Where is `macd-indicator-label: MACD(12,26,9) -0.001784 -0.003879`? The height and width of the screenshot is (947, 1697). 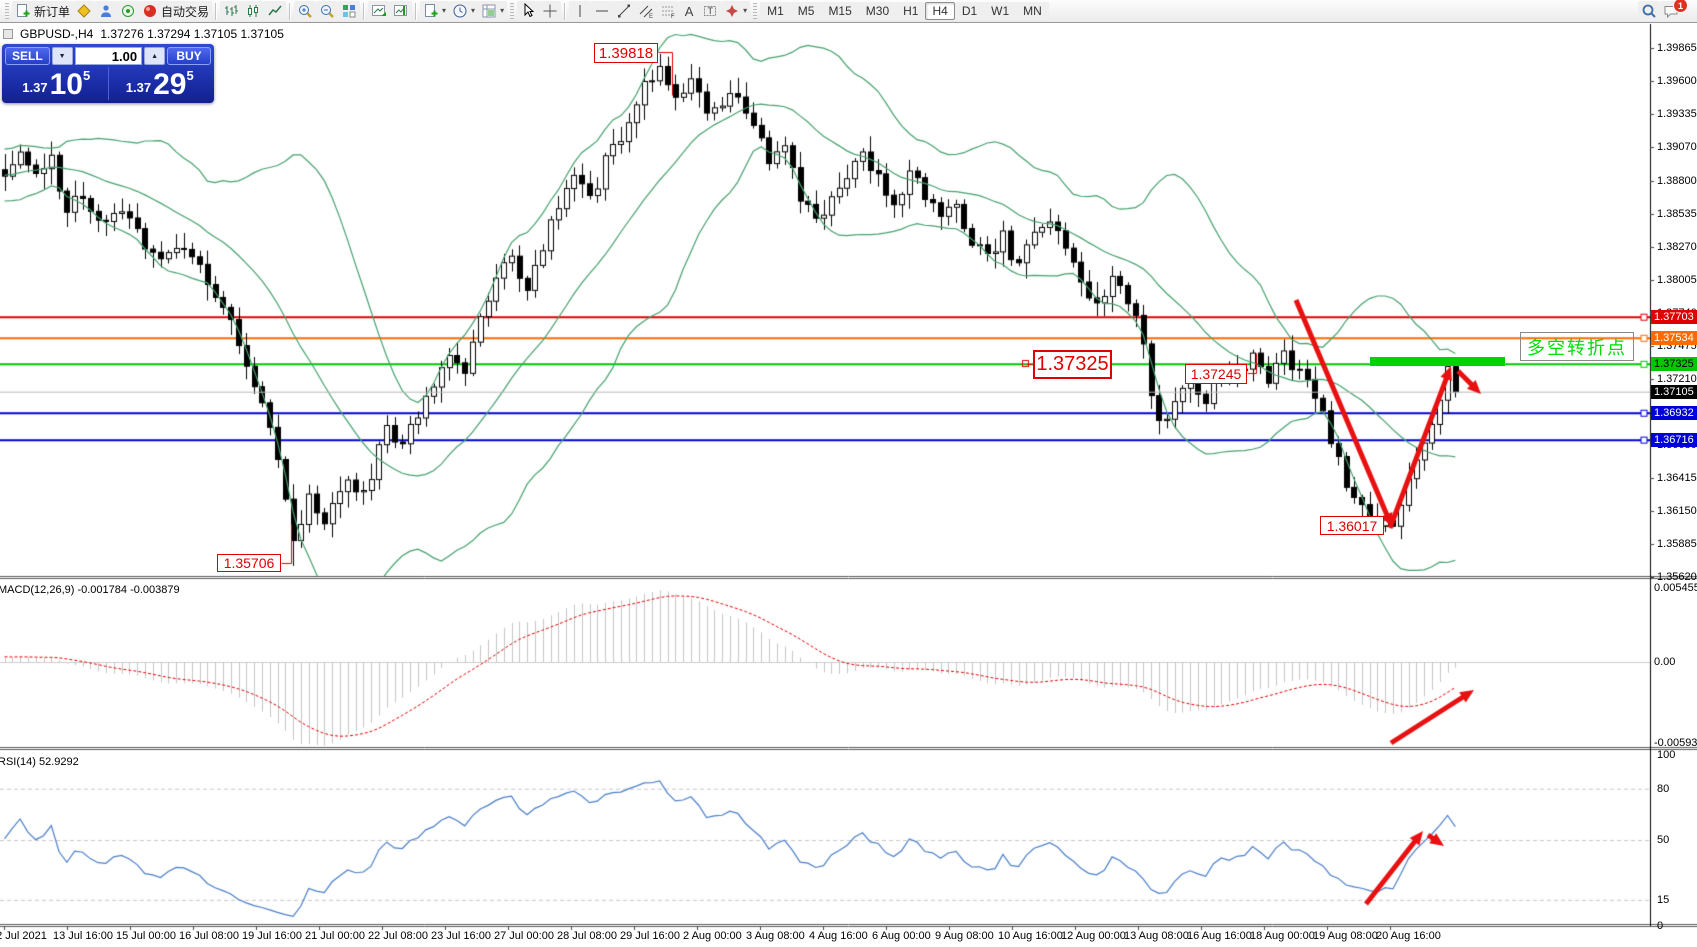
macd-indicator-label: MACD(12,26,9) -0.001784 -0.003879 is located at coordinates (90, 590).